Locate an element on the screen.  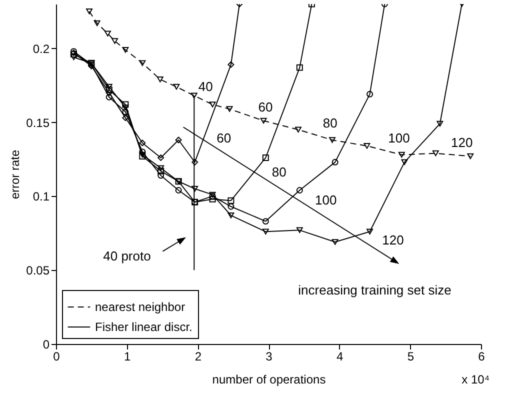
x-tick-label: 5 is located at coordinates (410, 357).